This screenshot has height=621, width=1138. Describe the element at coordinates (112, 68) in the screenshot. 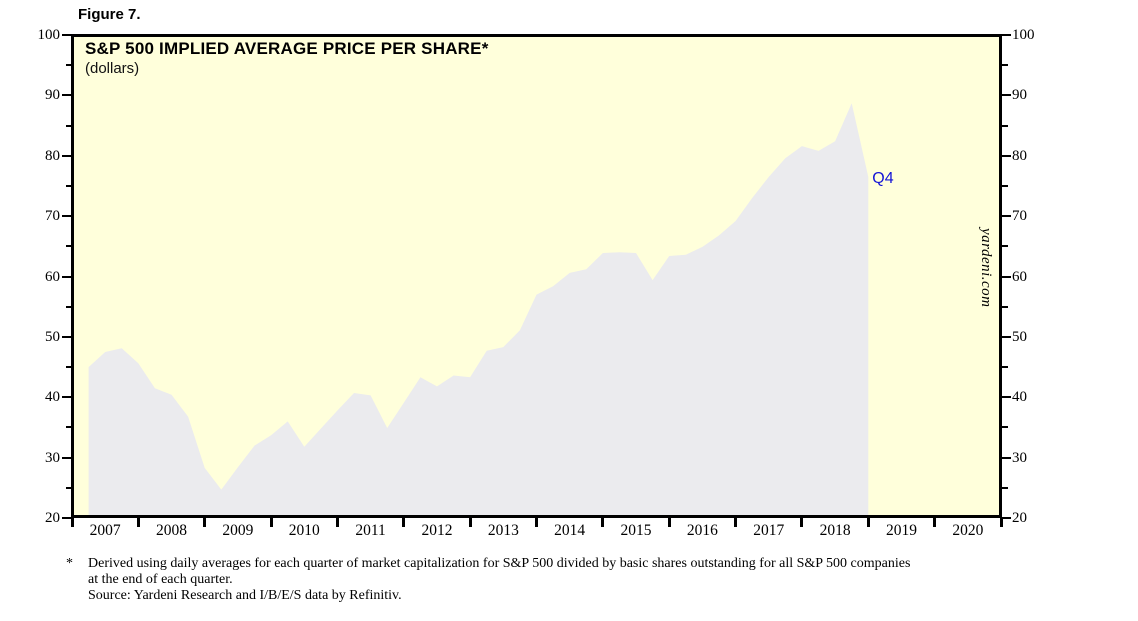

I see `chart-subtitle: (dollars)` at that location.